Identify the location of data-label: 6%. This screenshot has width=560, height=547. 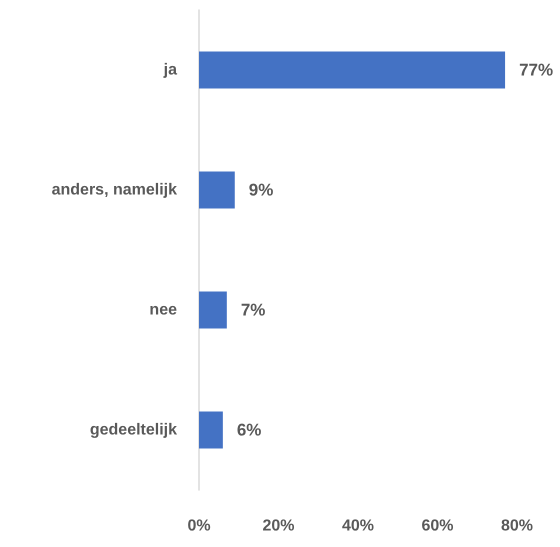
(249, 430).